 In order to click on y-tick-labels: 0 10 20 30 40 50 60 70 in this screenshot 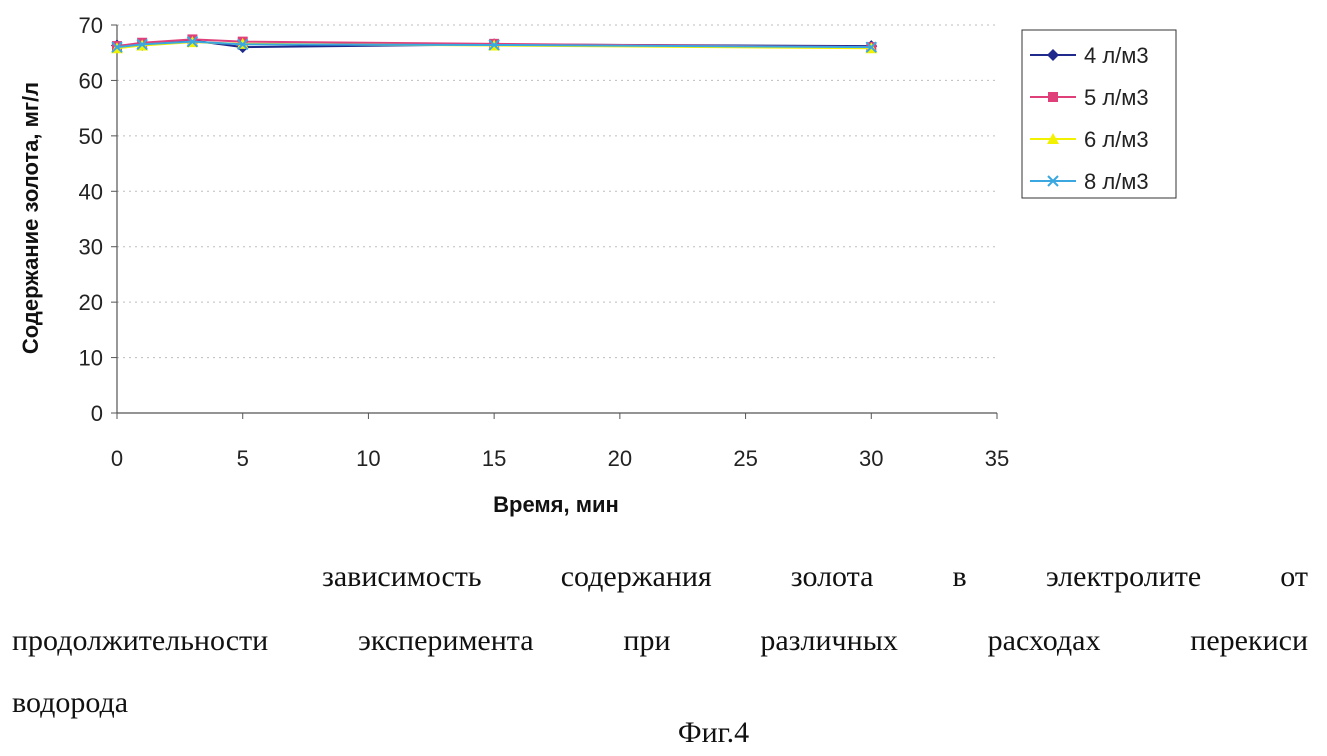, I will do `click(91, 219)`.